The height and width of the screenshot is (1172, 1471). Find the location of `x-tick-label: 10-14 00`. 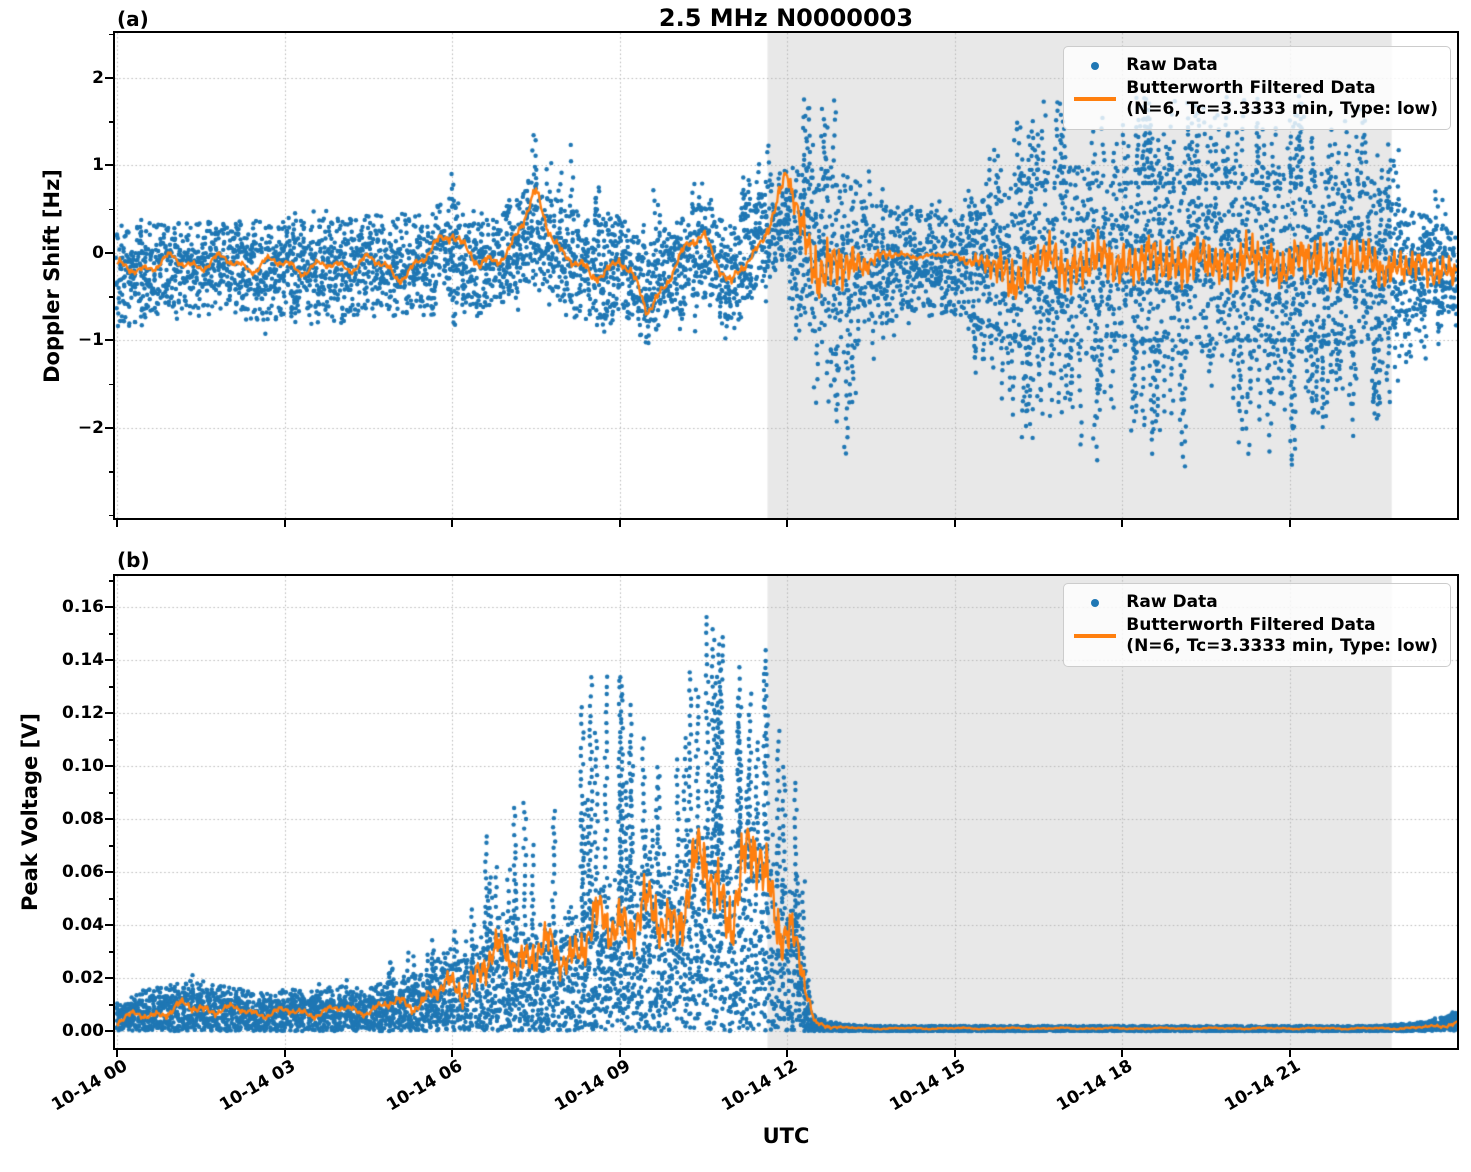

x-tick-label: 10-14 00 is located at coordinates (90, 1086).